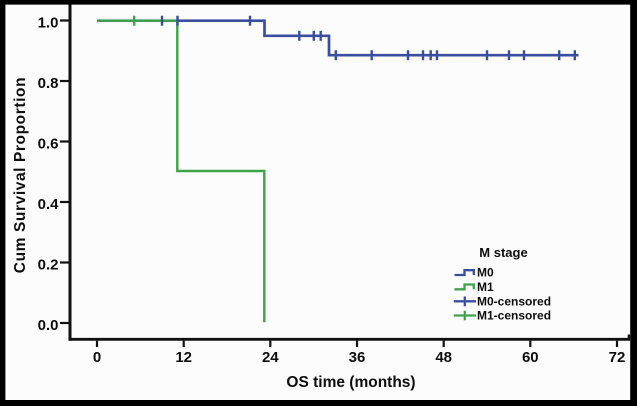  I want to click on svg-text: 0.2, so click(48, 264).